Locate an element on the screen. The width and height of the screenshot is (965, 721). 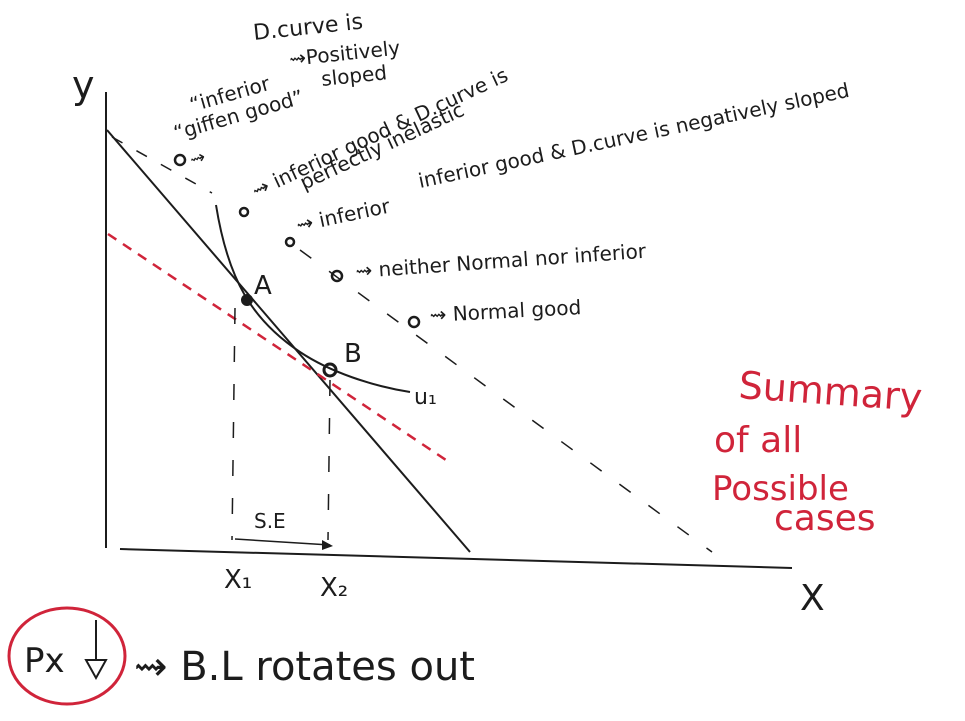
marker-normal is located at coordinates (414, 322).